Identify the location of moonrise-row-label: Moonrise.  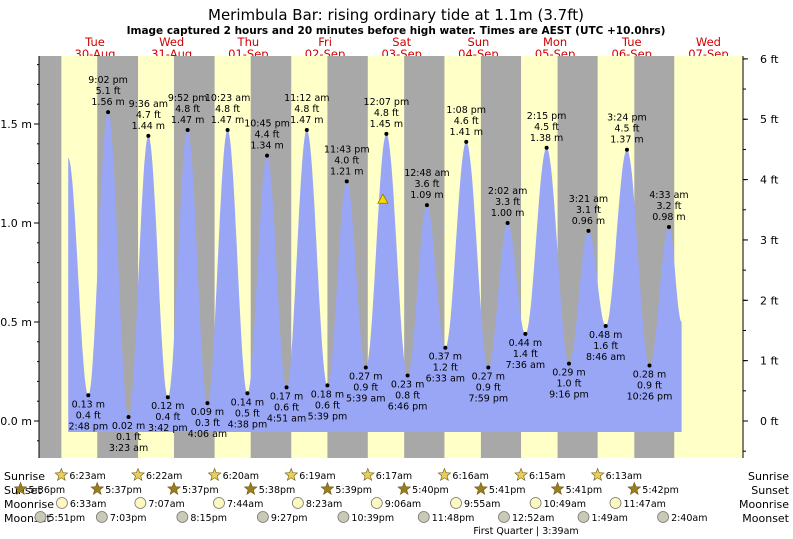
(29, 504).